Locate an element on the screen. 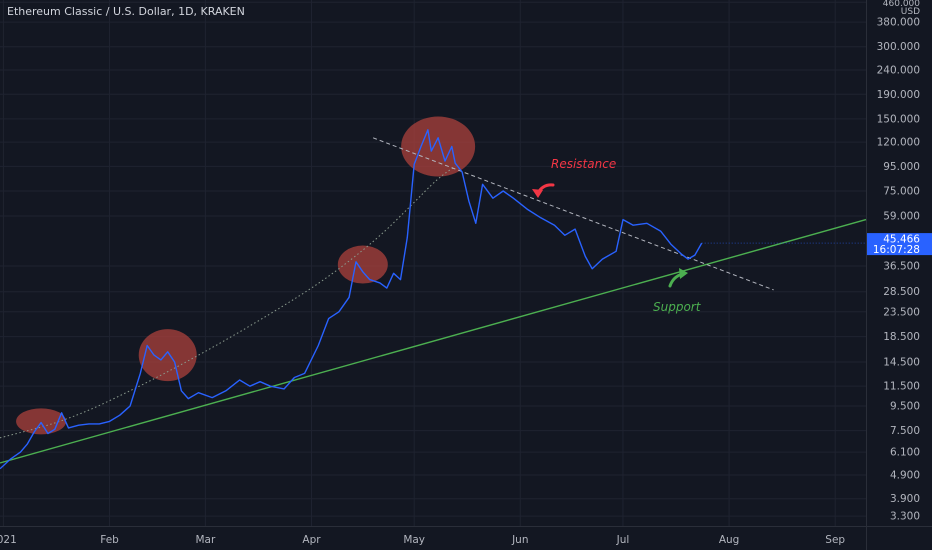  y-tick-label: 300.000 is located at coordinates (898, 47).